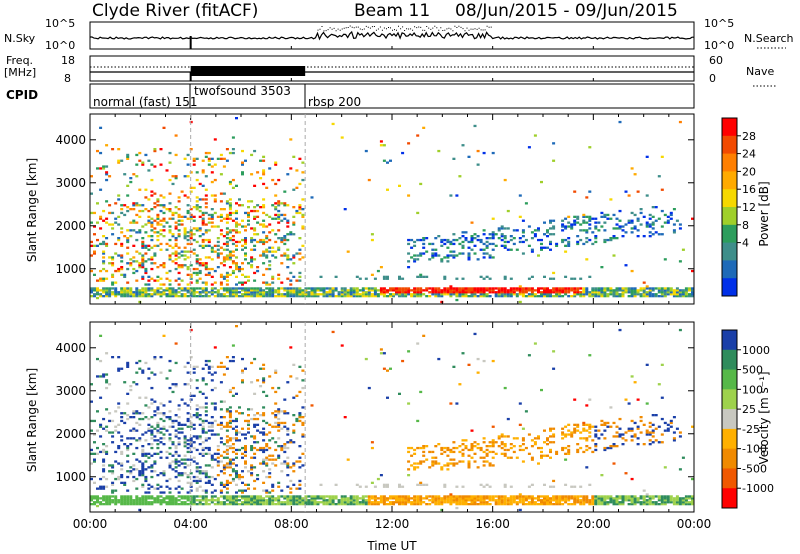 This screenshot has width=800, height=554. Describe the element at coordinates (758, 488) in the screenshot. I see `velocity-colorbar-tick-label: -1000` at that location.